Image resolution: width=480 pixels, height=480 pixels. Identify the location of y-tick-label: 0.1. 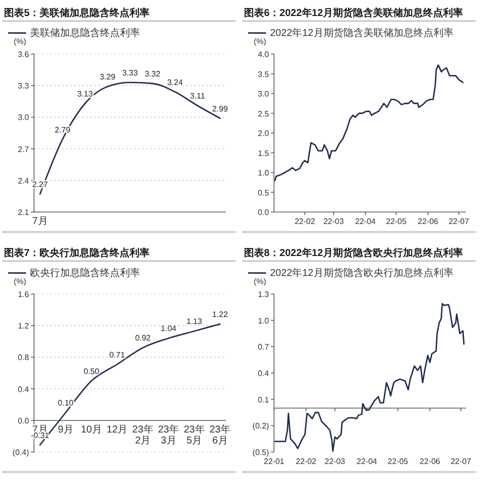
(264, 399).